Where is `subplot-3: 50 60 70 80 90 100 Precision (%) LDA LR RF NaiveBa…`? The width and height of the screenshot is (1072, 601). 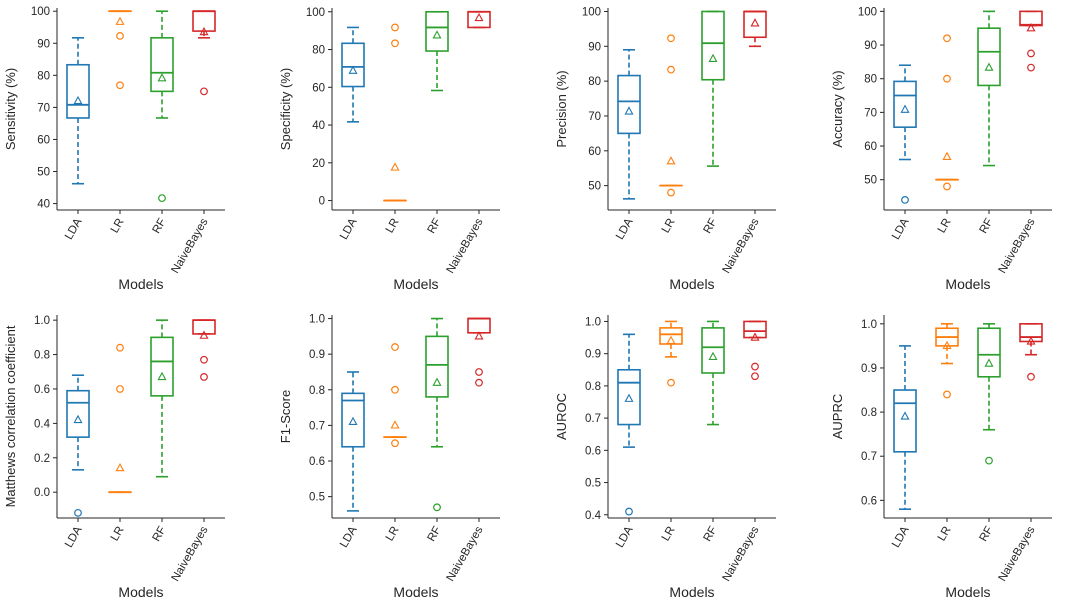
subplot-3: 50 60 70 80 90 100 Precision (%) LDA LR RF NaiveBa… is located at coordinates (665, 149).